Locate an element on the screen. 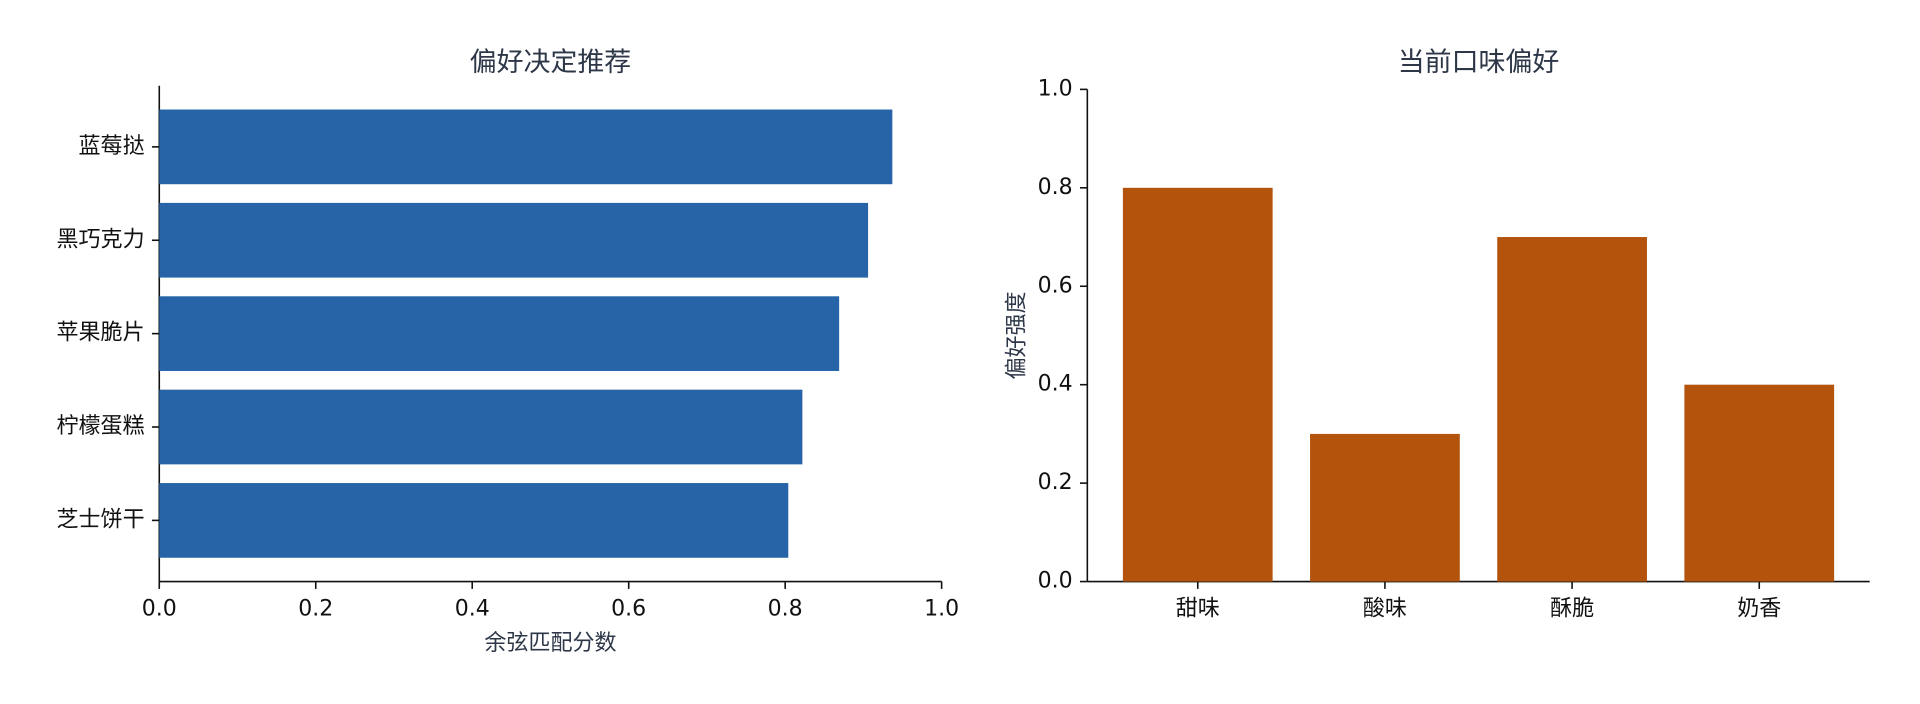  x-tick-label: 0.8 is located at coordinates (785, 609).